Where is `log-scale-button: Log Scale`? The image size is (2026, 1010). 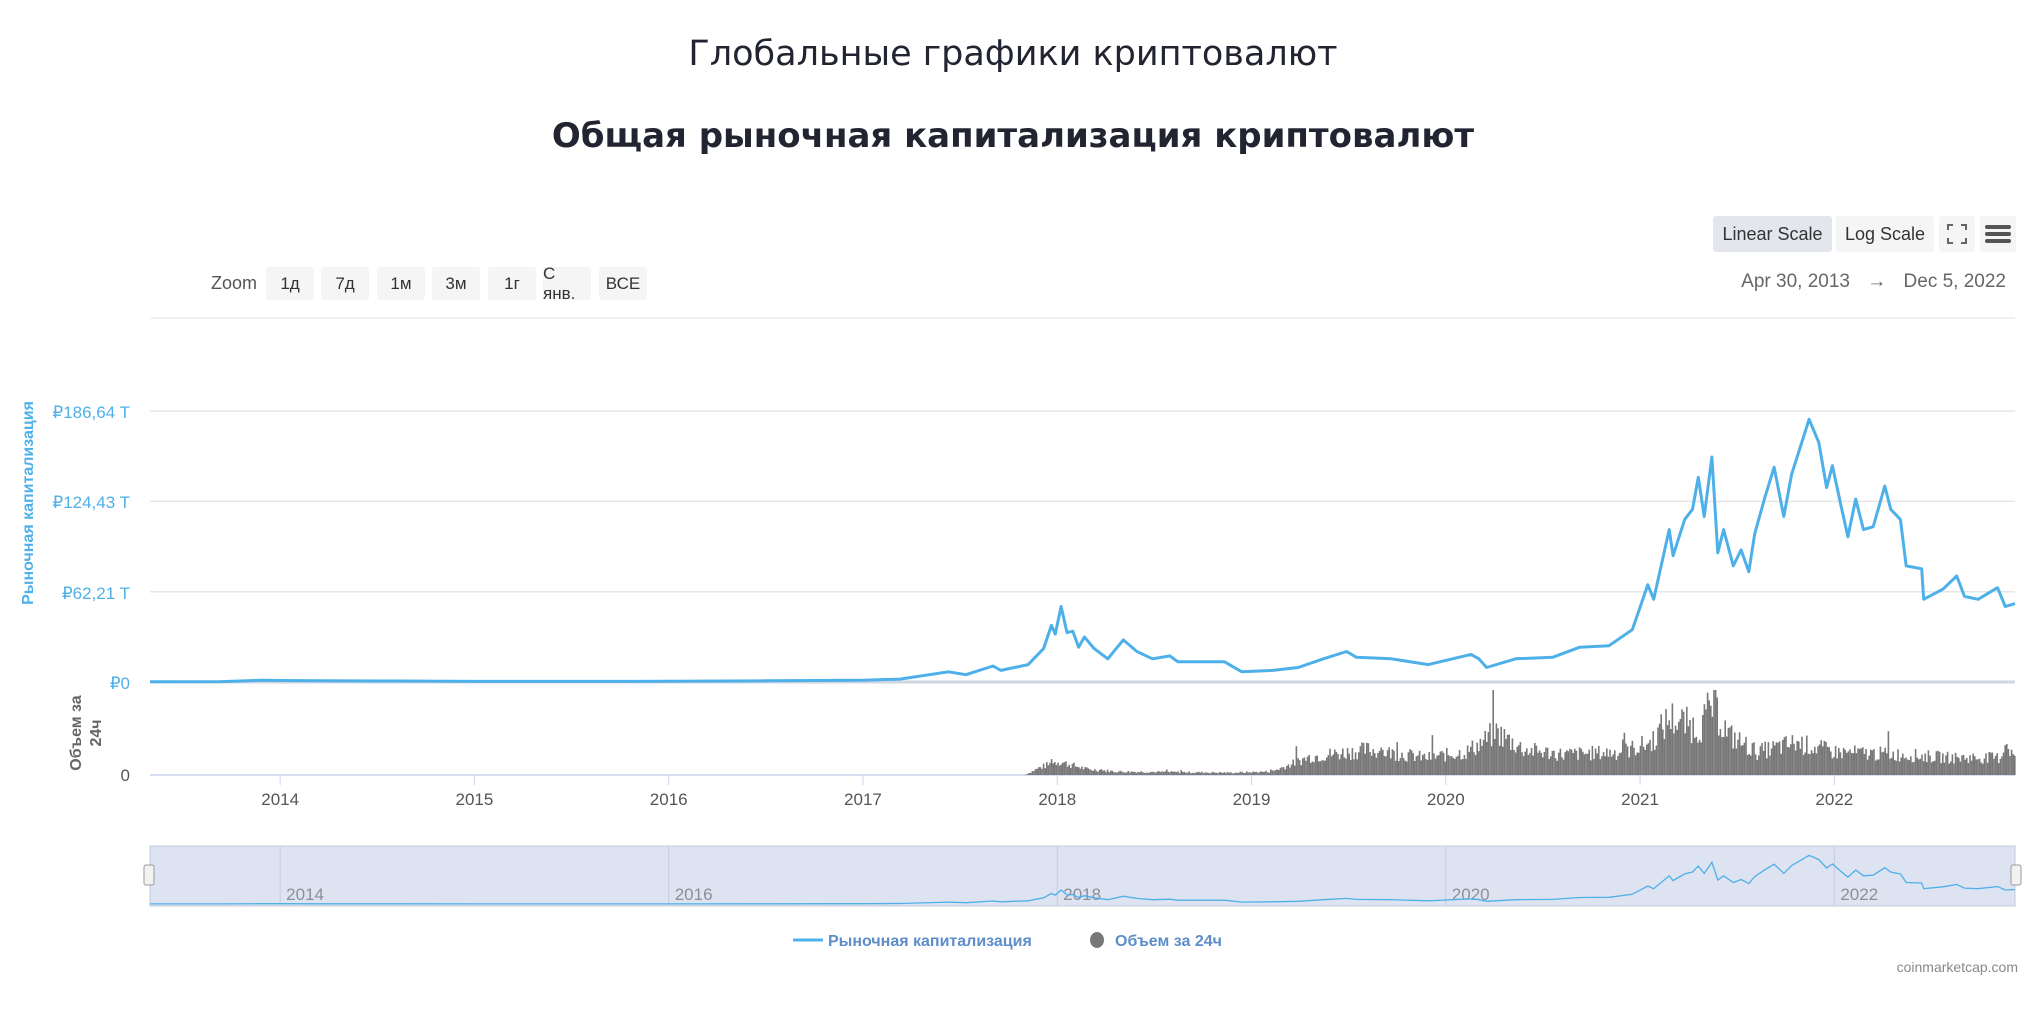
log-scale-button: Log Scale is located at coordinates (1885, 234).